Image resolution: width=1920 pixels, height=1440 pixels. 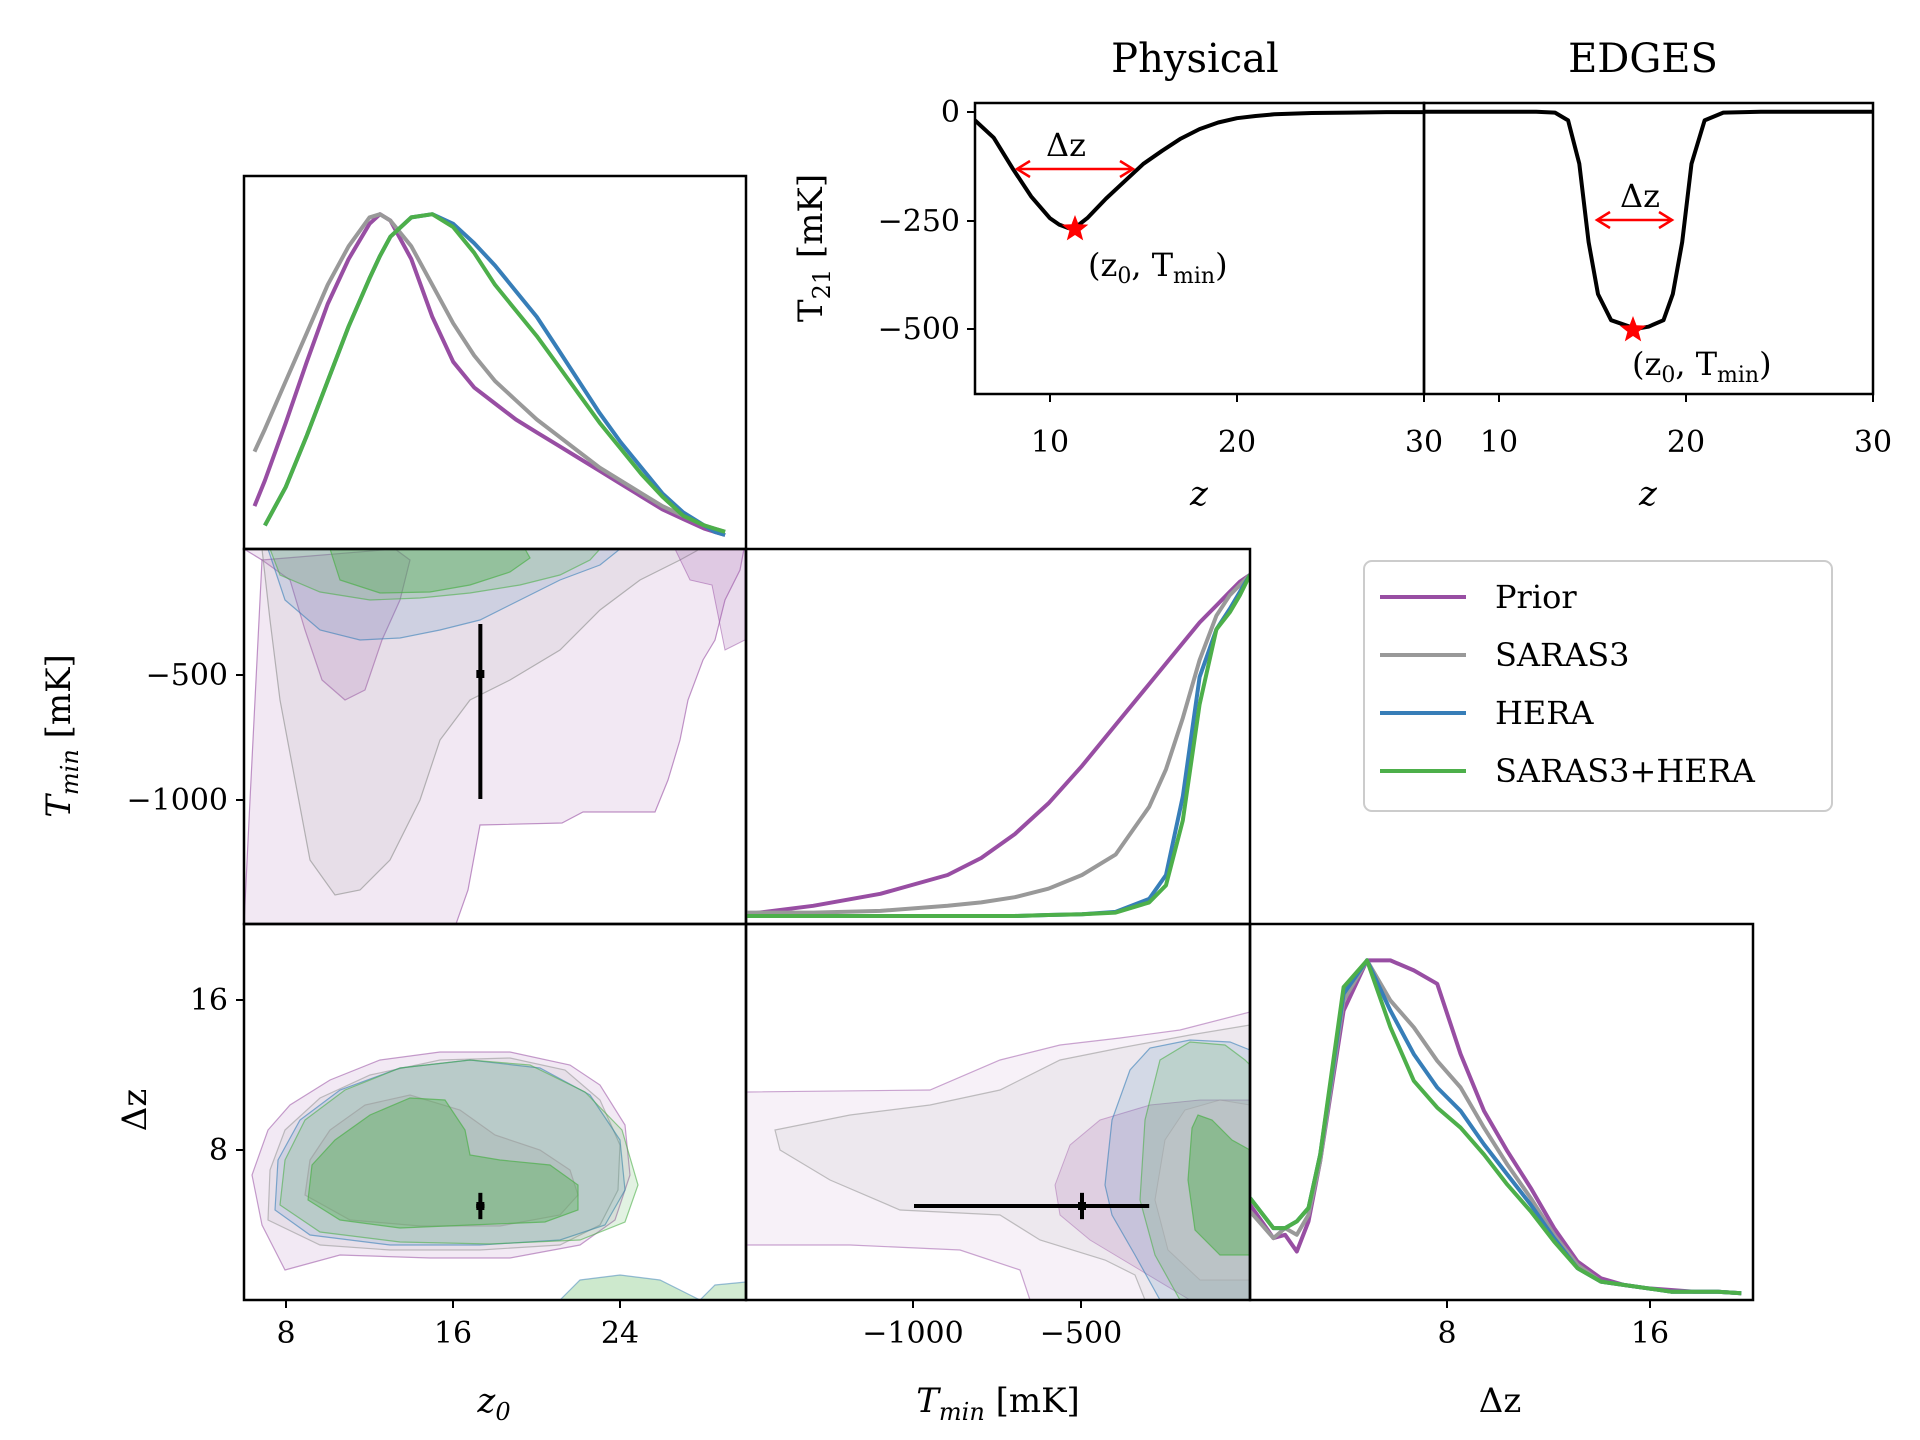 I want to click on ytick-neg250: −250, so click(x=919, y=221).